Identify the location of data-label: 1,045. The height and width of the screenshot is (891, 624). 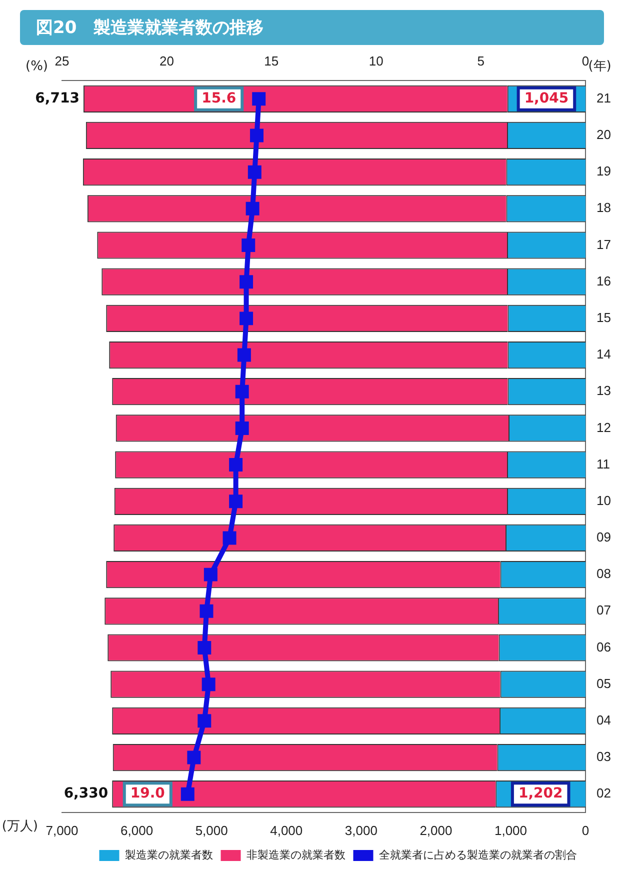
(546, 98).